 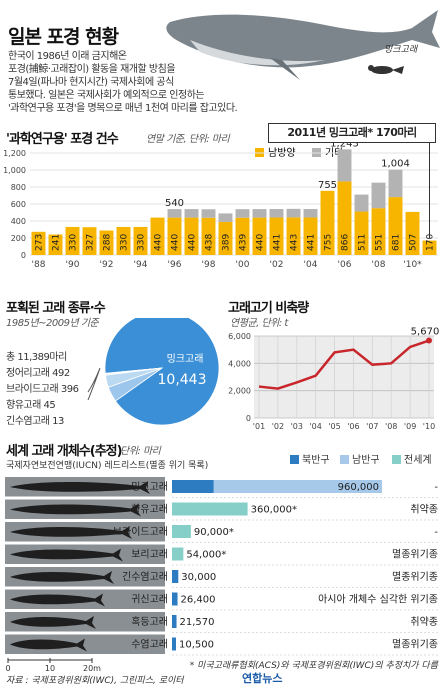 What do you see at coordinates (352, 133) in the screenshot?
I see `callout-2011: 2011년 밍크고래* 170마리` at bounding box center [352, 133].